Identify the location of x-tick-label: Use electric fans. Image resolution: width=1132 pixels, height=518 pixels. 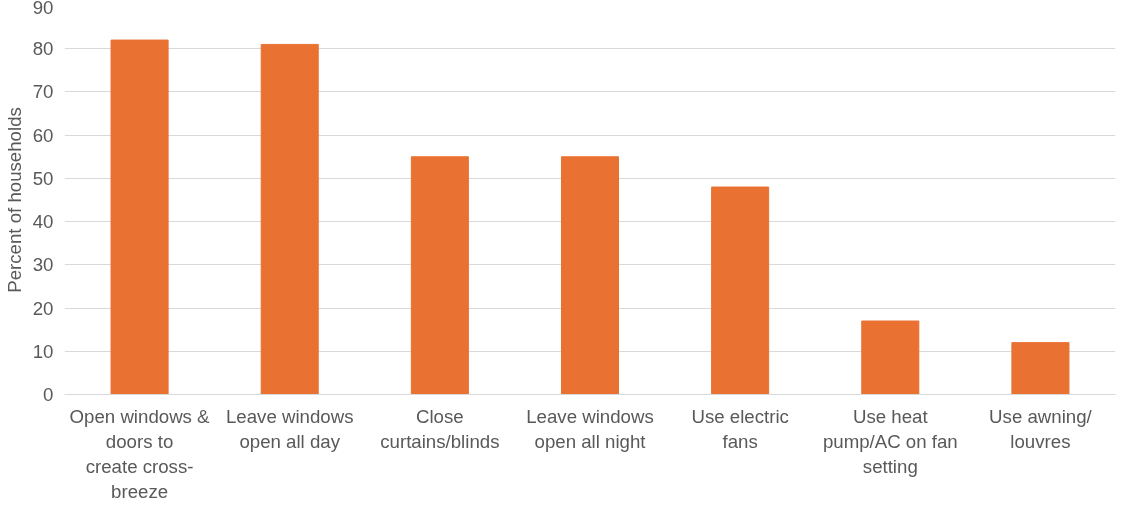
(740, 428).